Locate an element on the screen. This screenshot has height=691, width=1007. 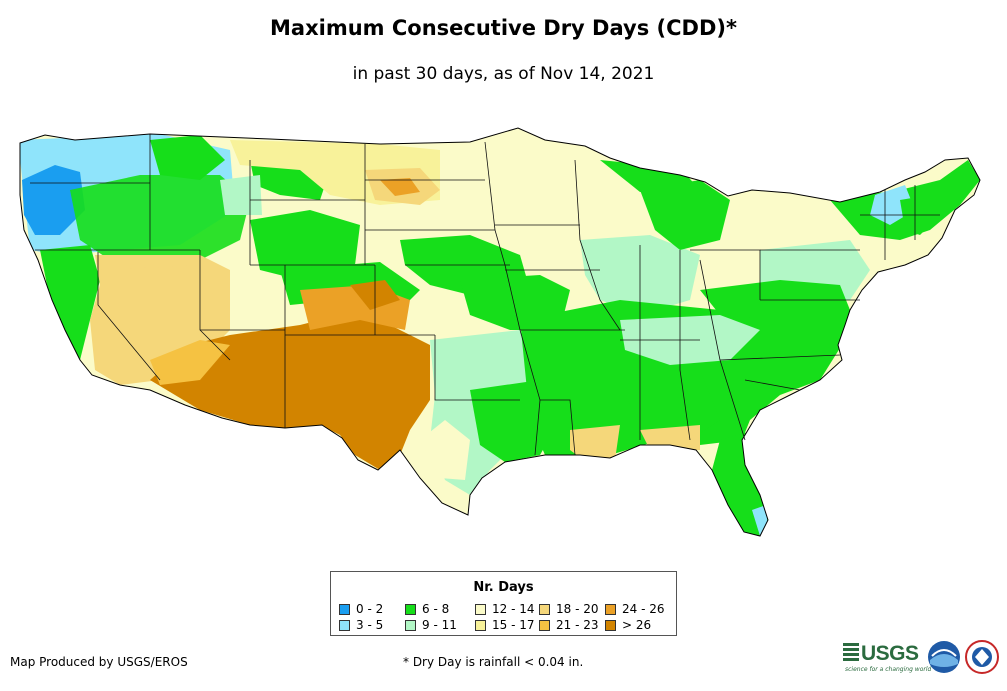
noaa-logo-icon is located at coordinates (944, 657).